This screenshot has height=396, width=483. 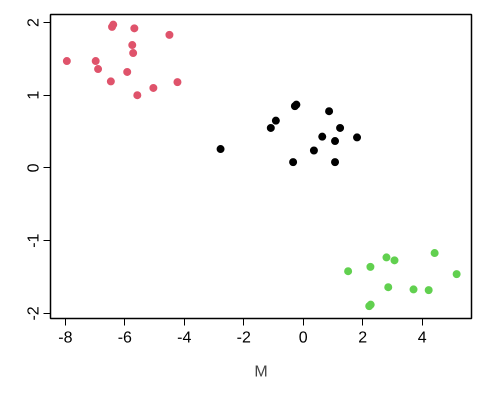 What do you see at coordinates (243, 338) in the screenshot?
I see `x-tick-label: -2` at bounding box center [243, 338].